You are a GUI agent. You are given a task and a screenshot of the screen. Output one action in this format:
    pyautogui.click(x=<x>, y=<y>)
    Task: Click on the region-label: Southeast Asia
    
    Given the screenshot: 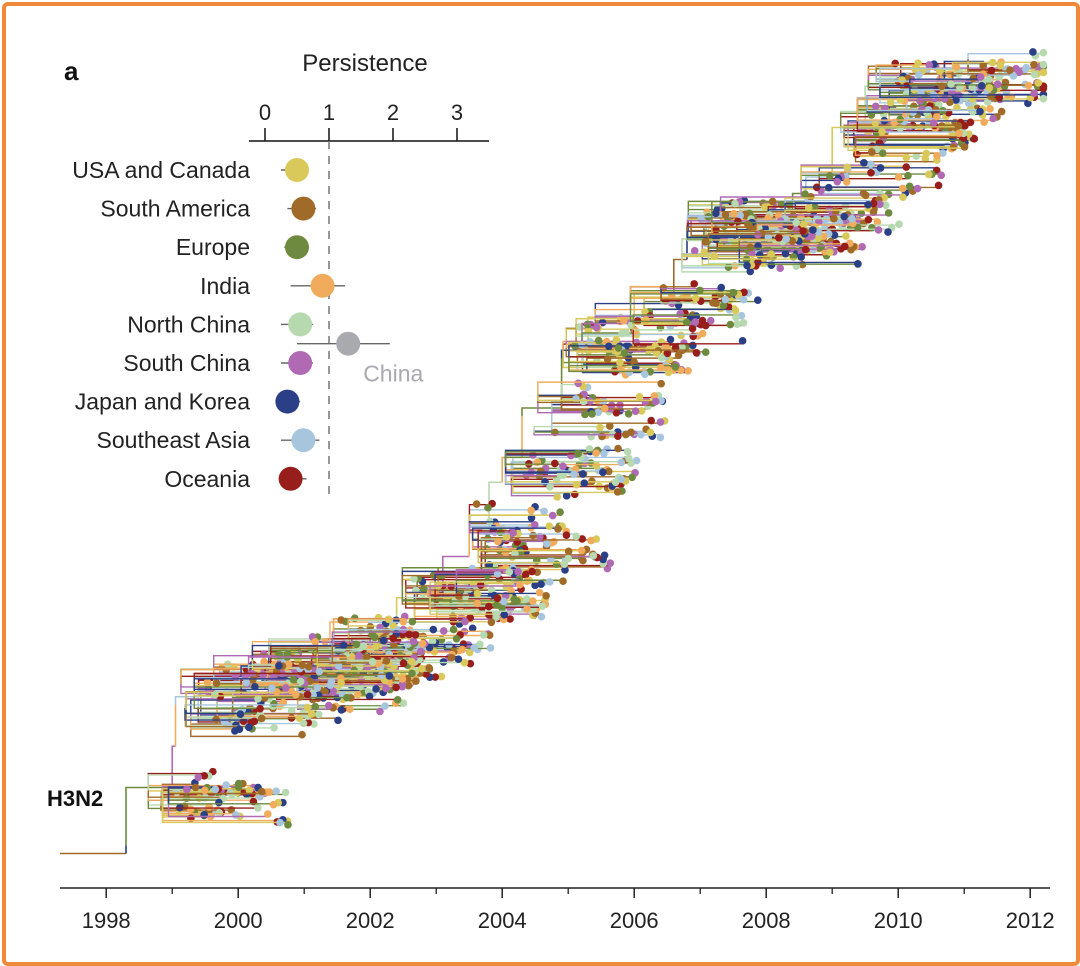 What is the action you would take?
    pyautogui.click(x=174, y=440)
    